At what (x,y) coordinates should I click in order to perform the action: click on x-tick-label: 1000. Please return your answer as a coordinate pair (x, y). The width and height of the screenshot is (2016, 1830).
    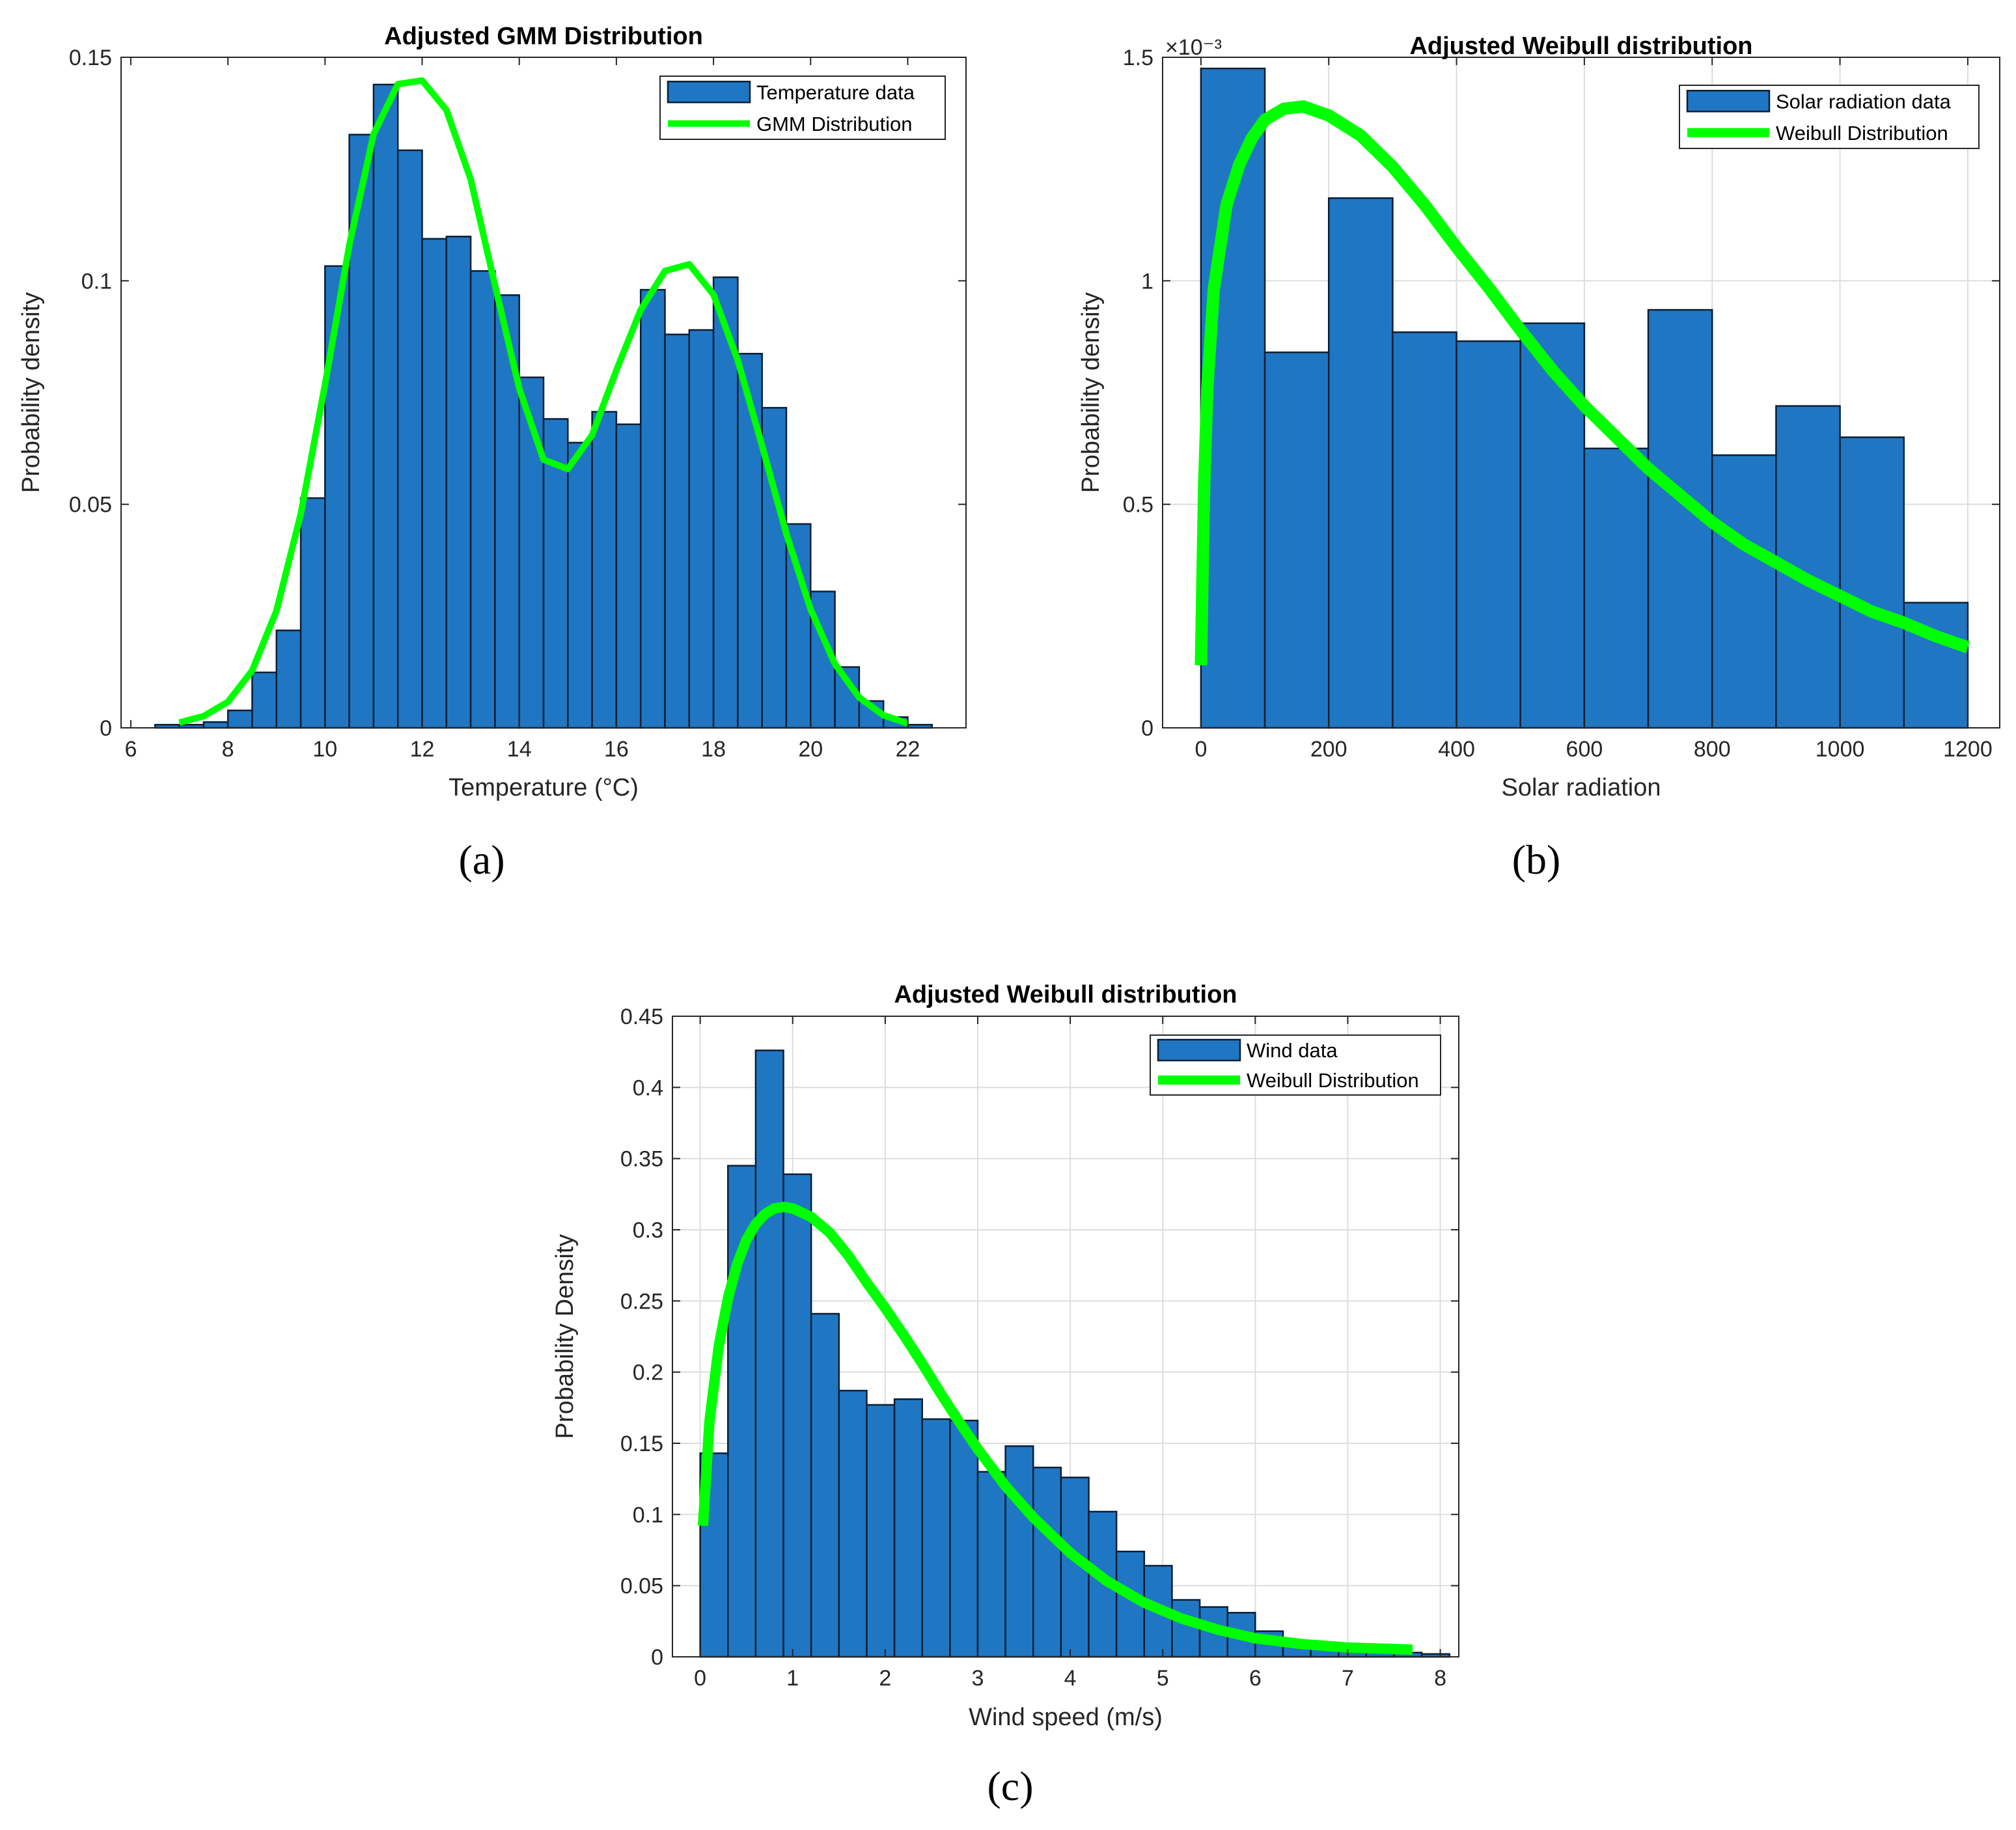
    Looking at the image, I should click on (1840, 749).